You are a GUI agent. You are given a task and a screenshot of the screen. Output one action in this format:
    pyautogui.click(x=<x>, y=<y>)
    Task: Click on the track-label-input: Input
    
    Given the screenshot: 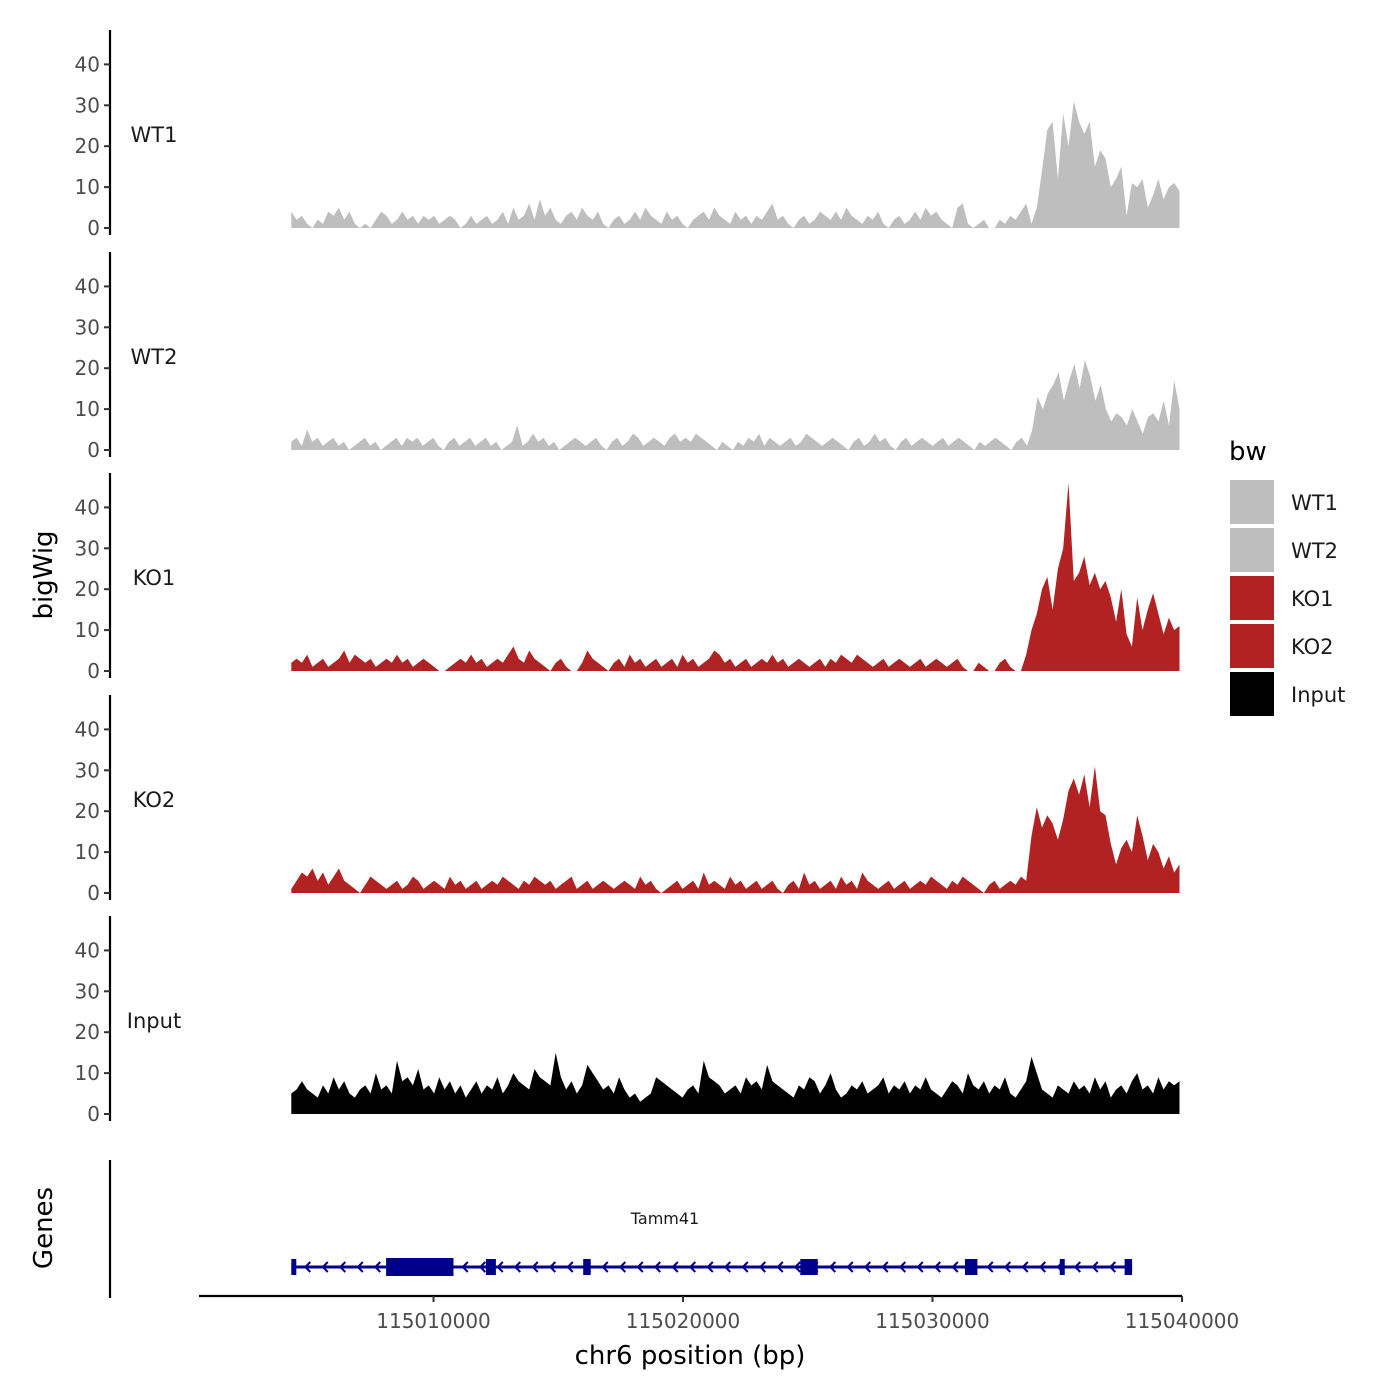 What is the action you would take?
    pyautogui.click(x=154, y=1021)
    